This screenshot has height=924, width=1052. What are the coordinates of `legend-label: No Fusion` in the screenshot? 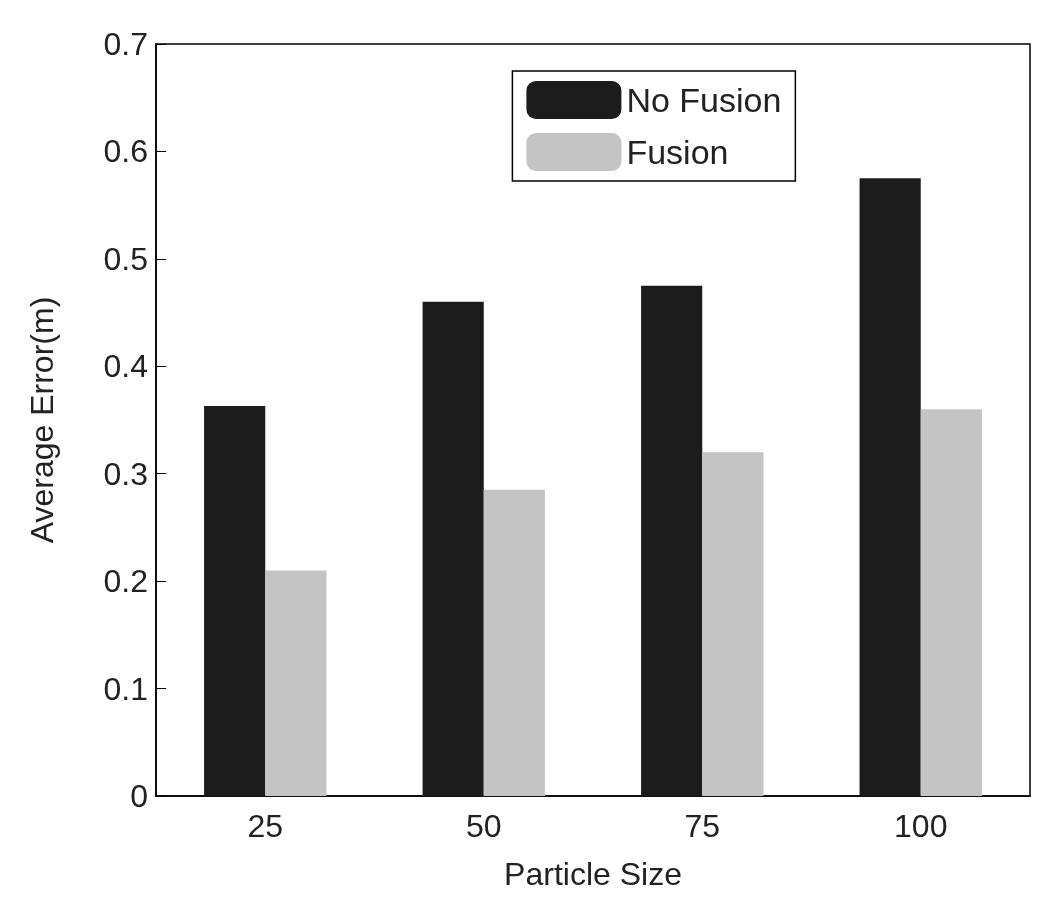 It's located at (704, 100).